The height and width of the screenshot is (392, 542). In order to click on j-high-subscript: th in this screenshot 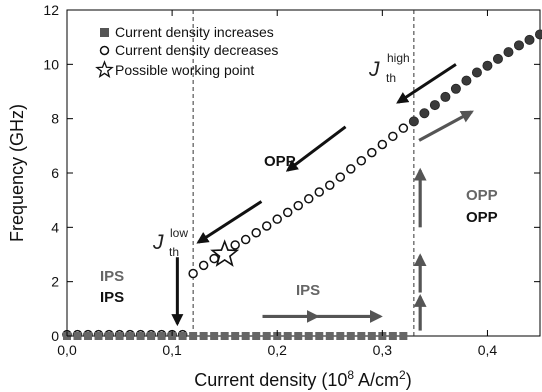, I will do `click(391, 78)`.